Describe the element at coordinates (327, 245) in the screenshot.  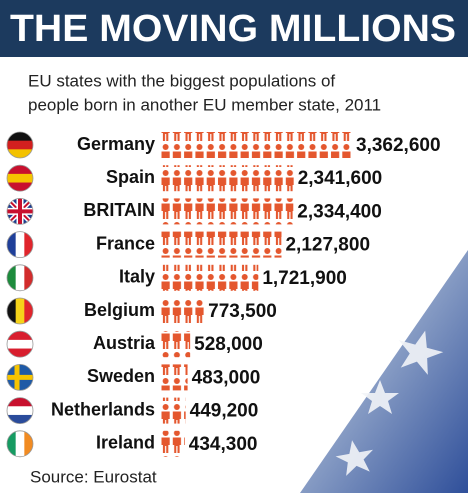
I see `value-label: 2,127,800` at that location.